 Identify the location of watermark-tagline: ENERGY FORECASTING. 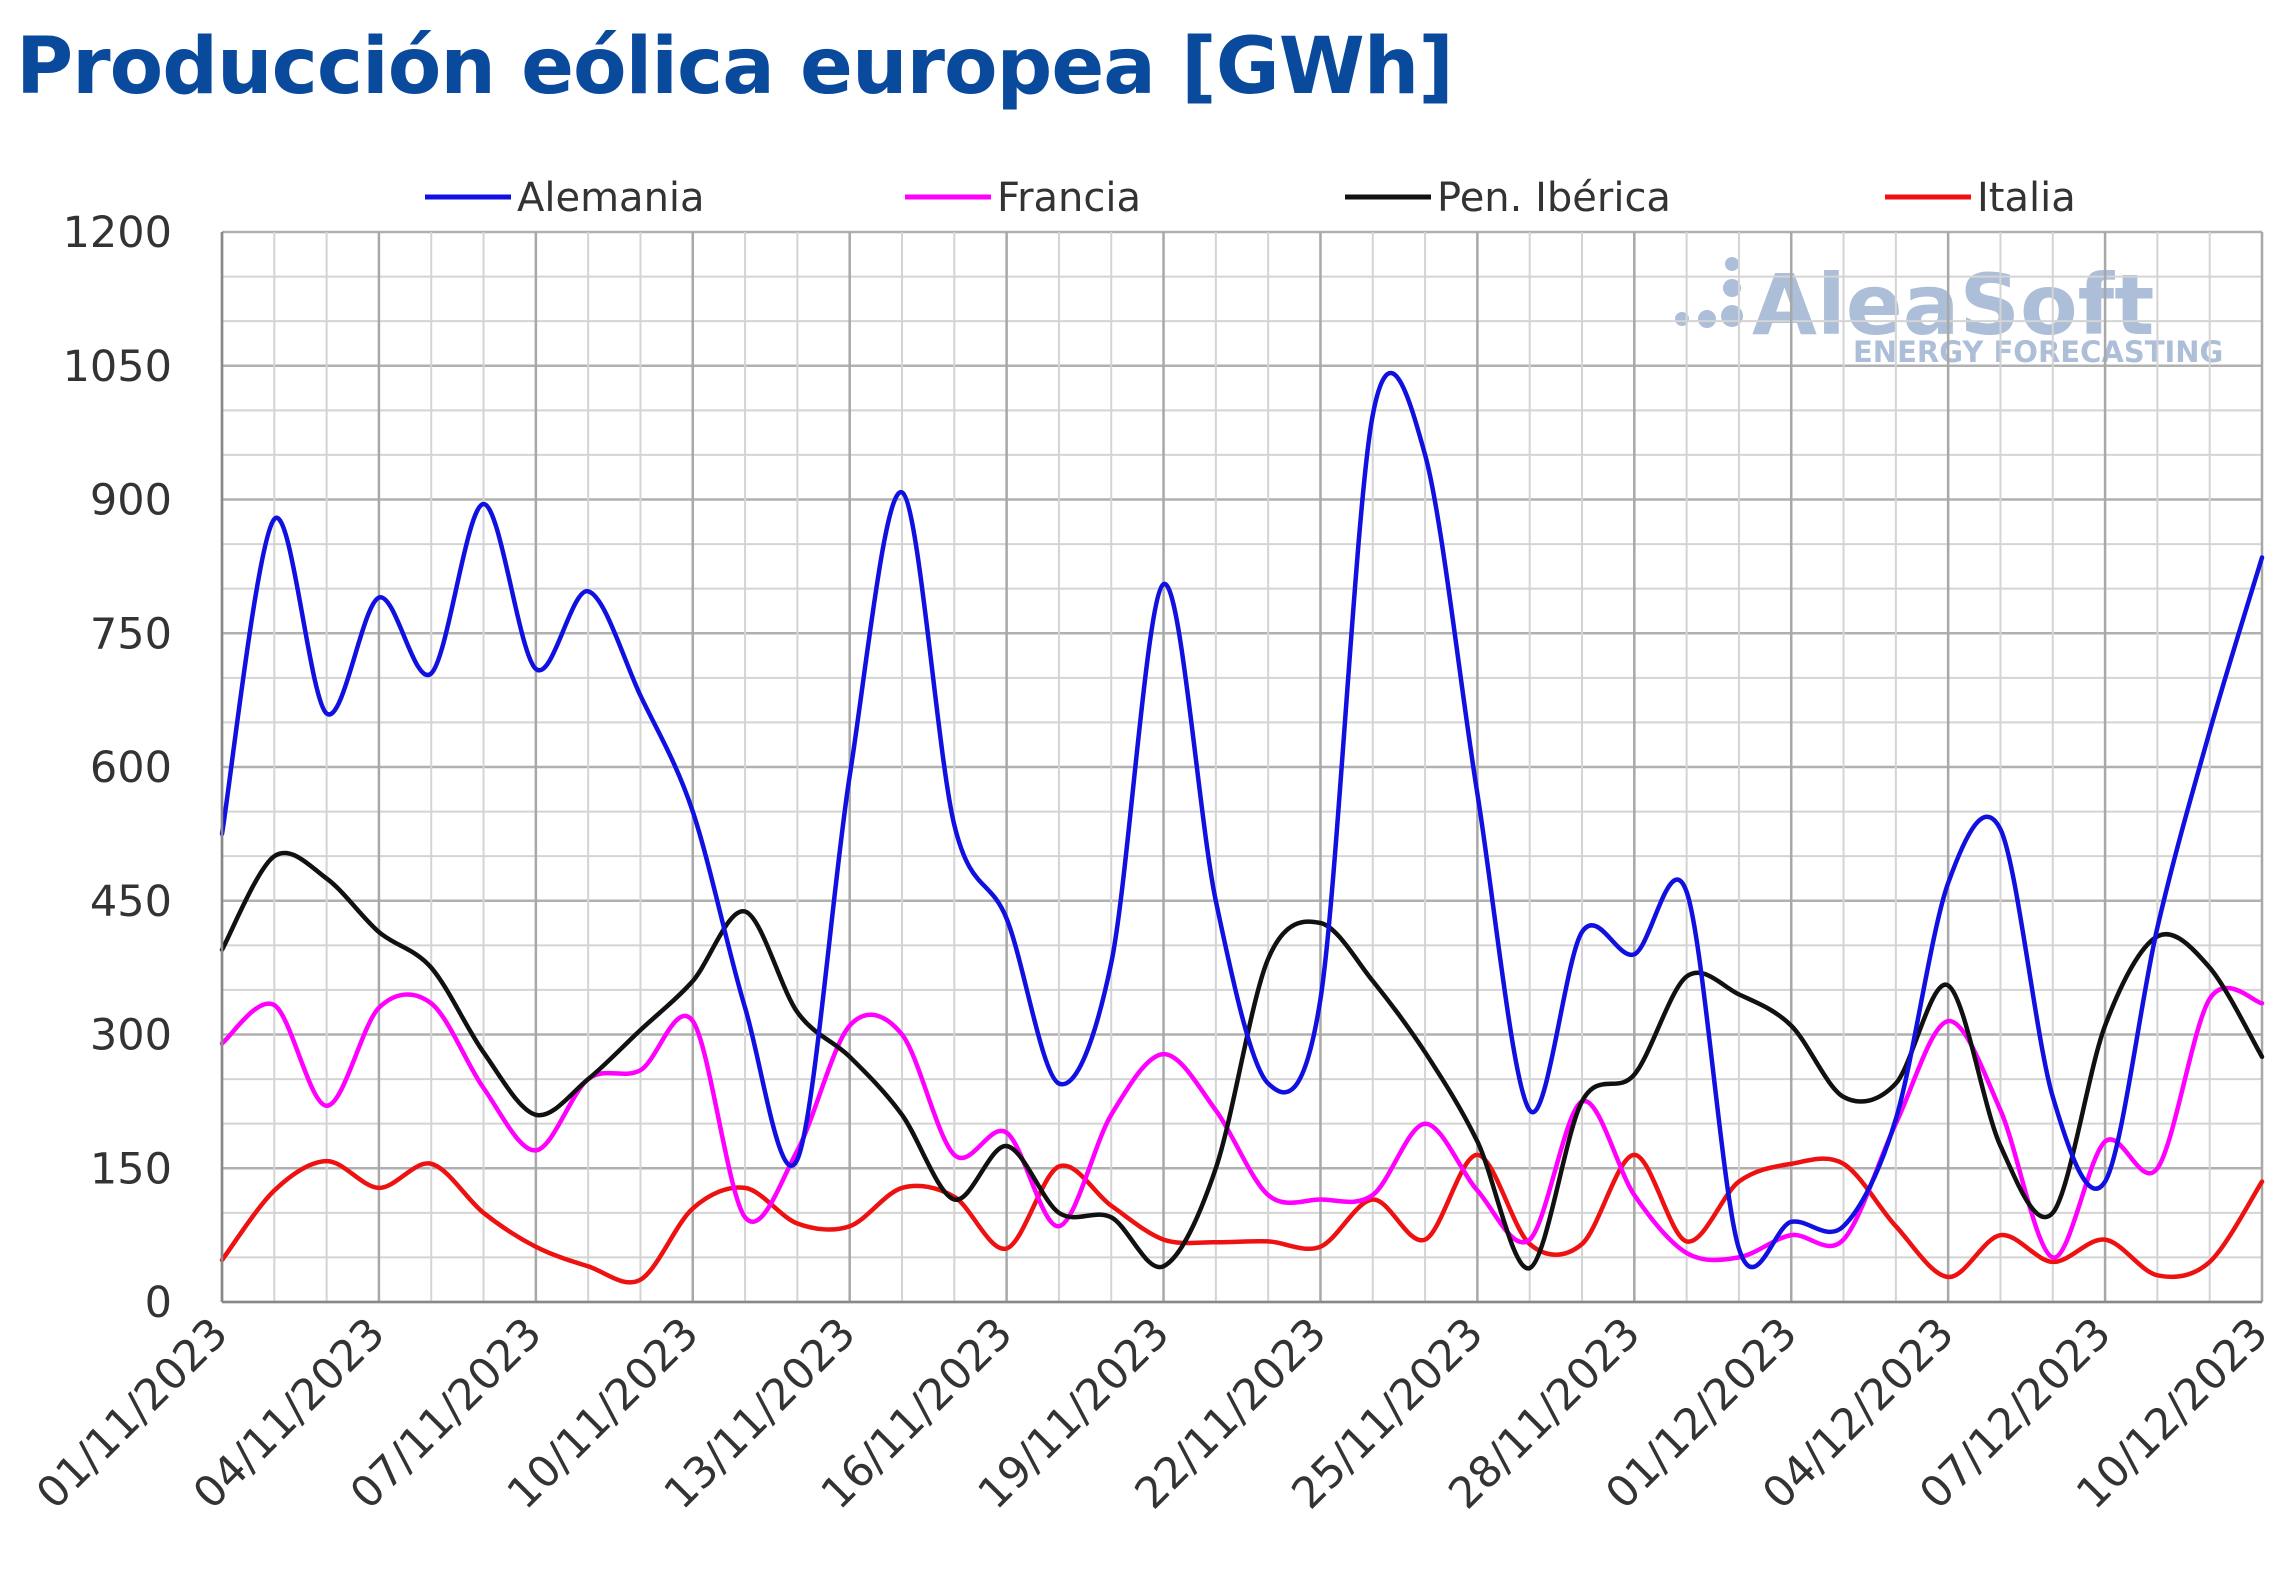
(2038, 352).